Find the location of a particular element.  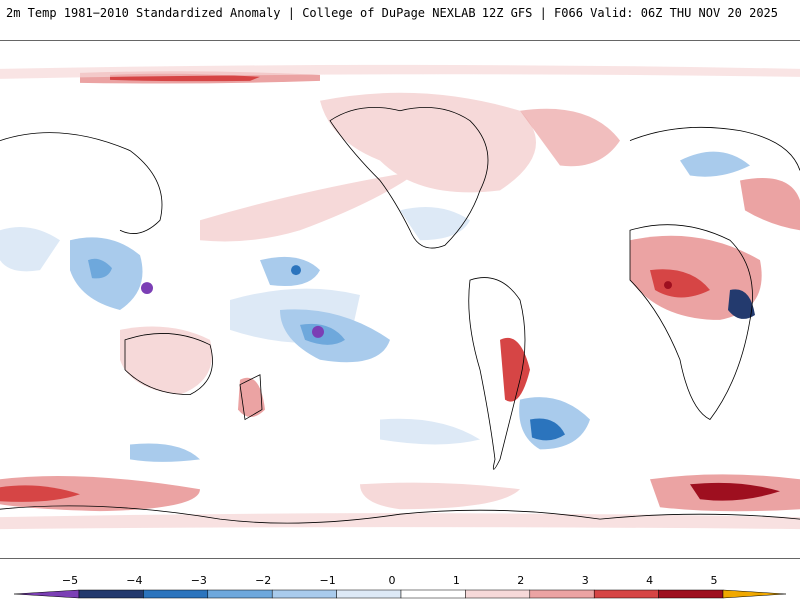

colorbar-tick-label: −4 is located at coordinates (134, 580).